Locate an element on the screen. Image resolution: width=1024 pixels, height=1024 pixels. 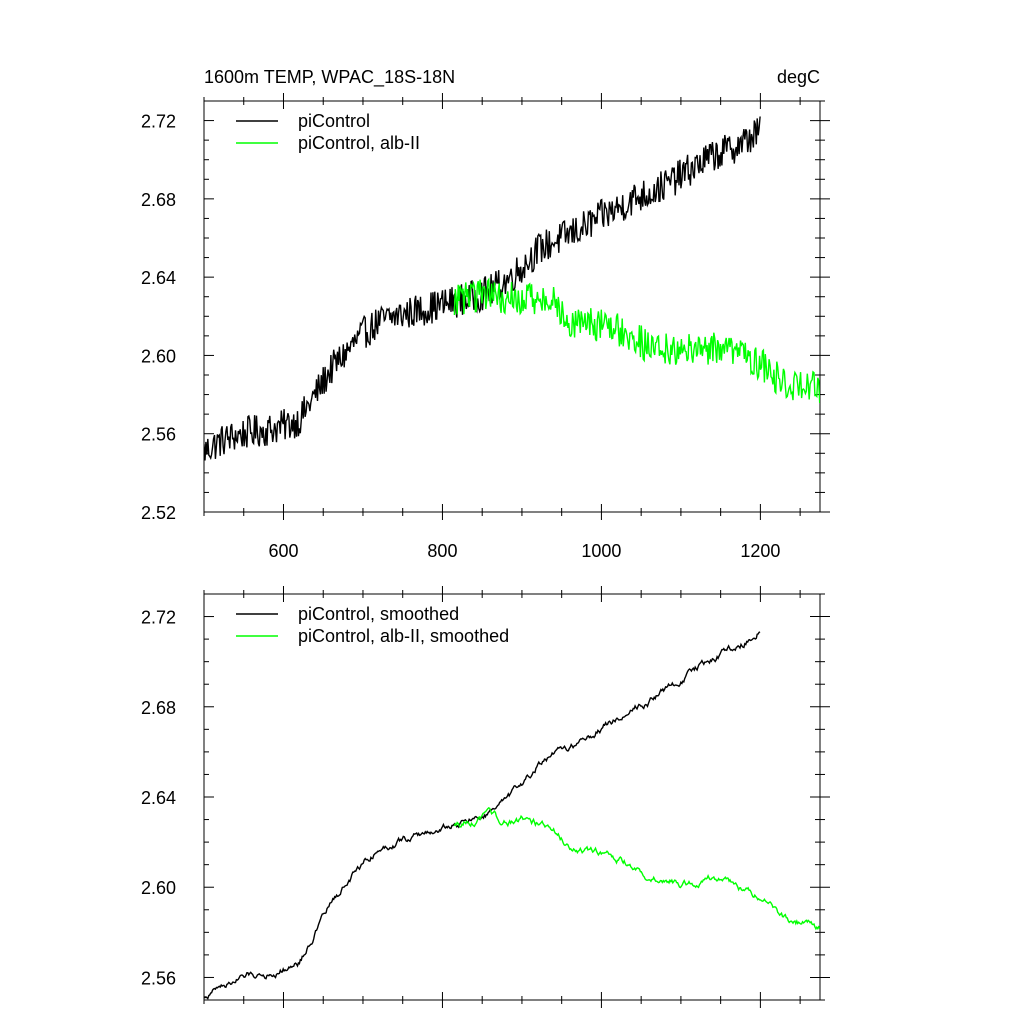
x-tick-label: 1000 is located at coordinates (601, 551).